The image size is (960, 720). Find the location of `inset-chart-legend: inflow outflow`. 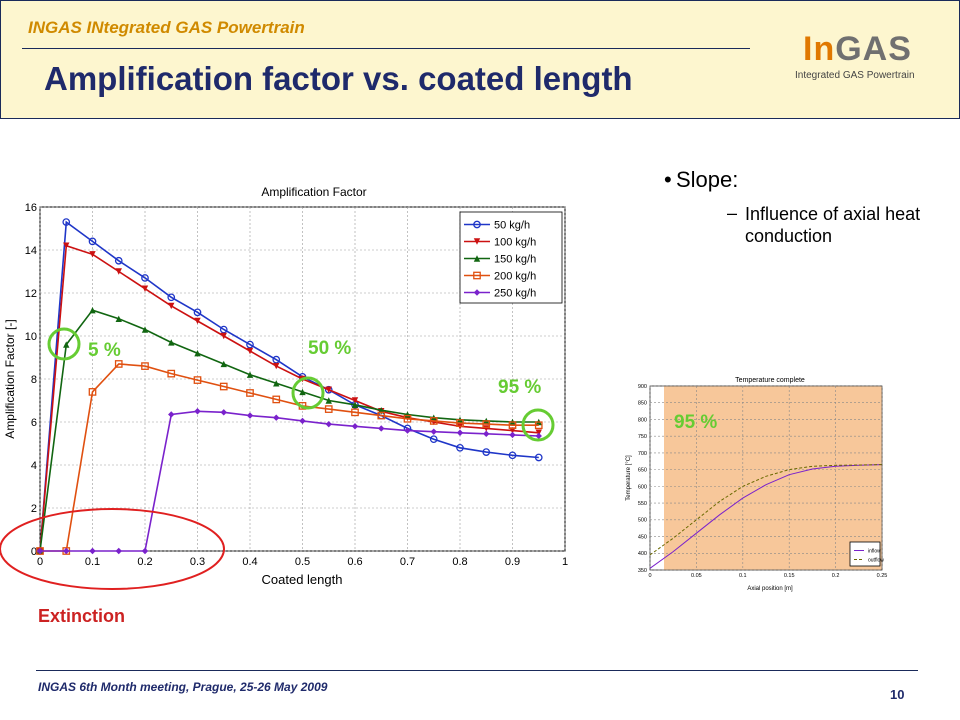

inset-chart-legend: inflow outflow is located at coordinates (866, 554).